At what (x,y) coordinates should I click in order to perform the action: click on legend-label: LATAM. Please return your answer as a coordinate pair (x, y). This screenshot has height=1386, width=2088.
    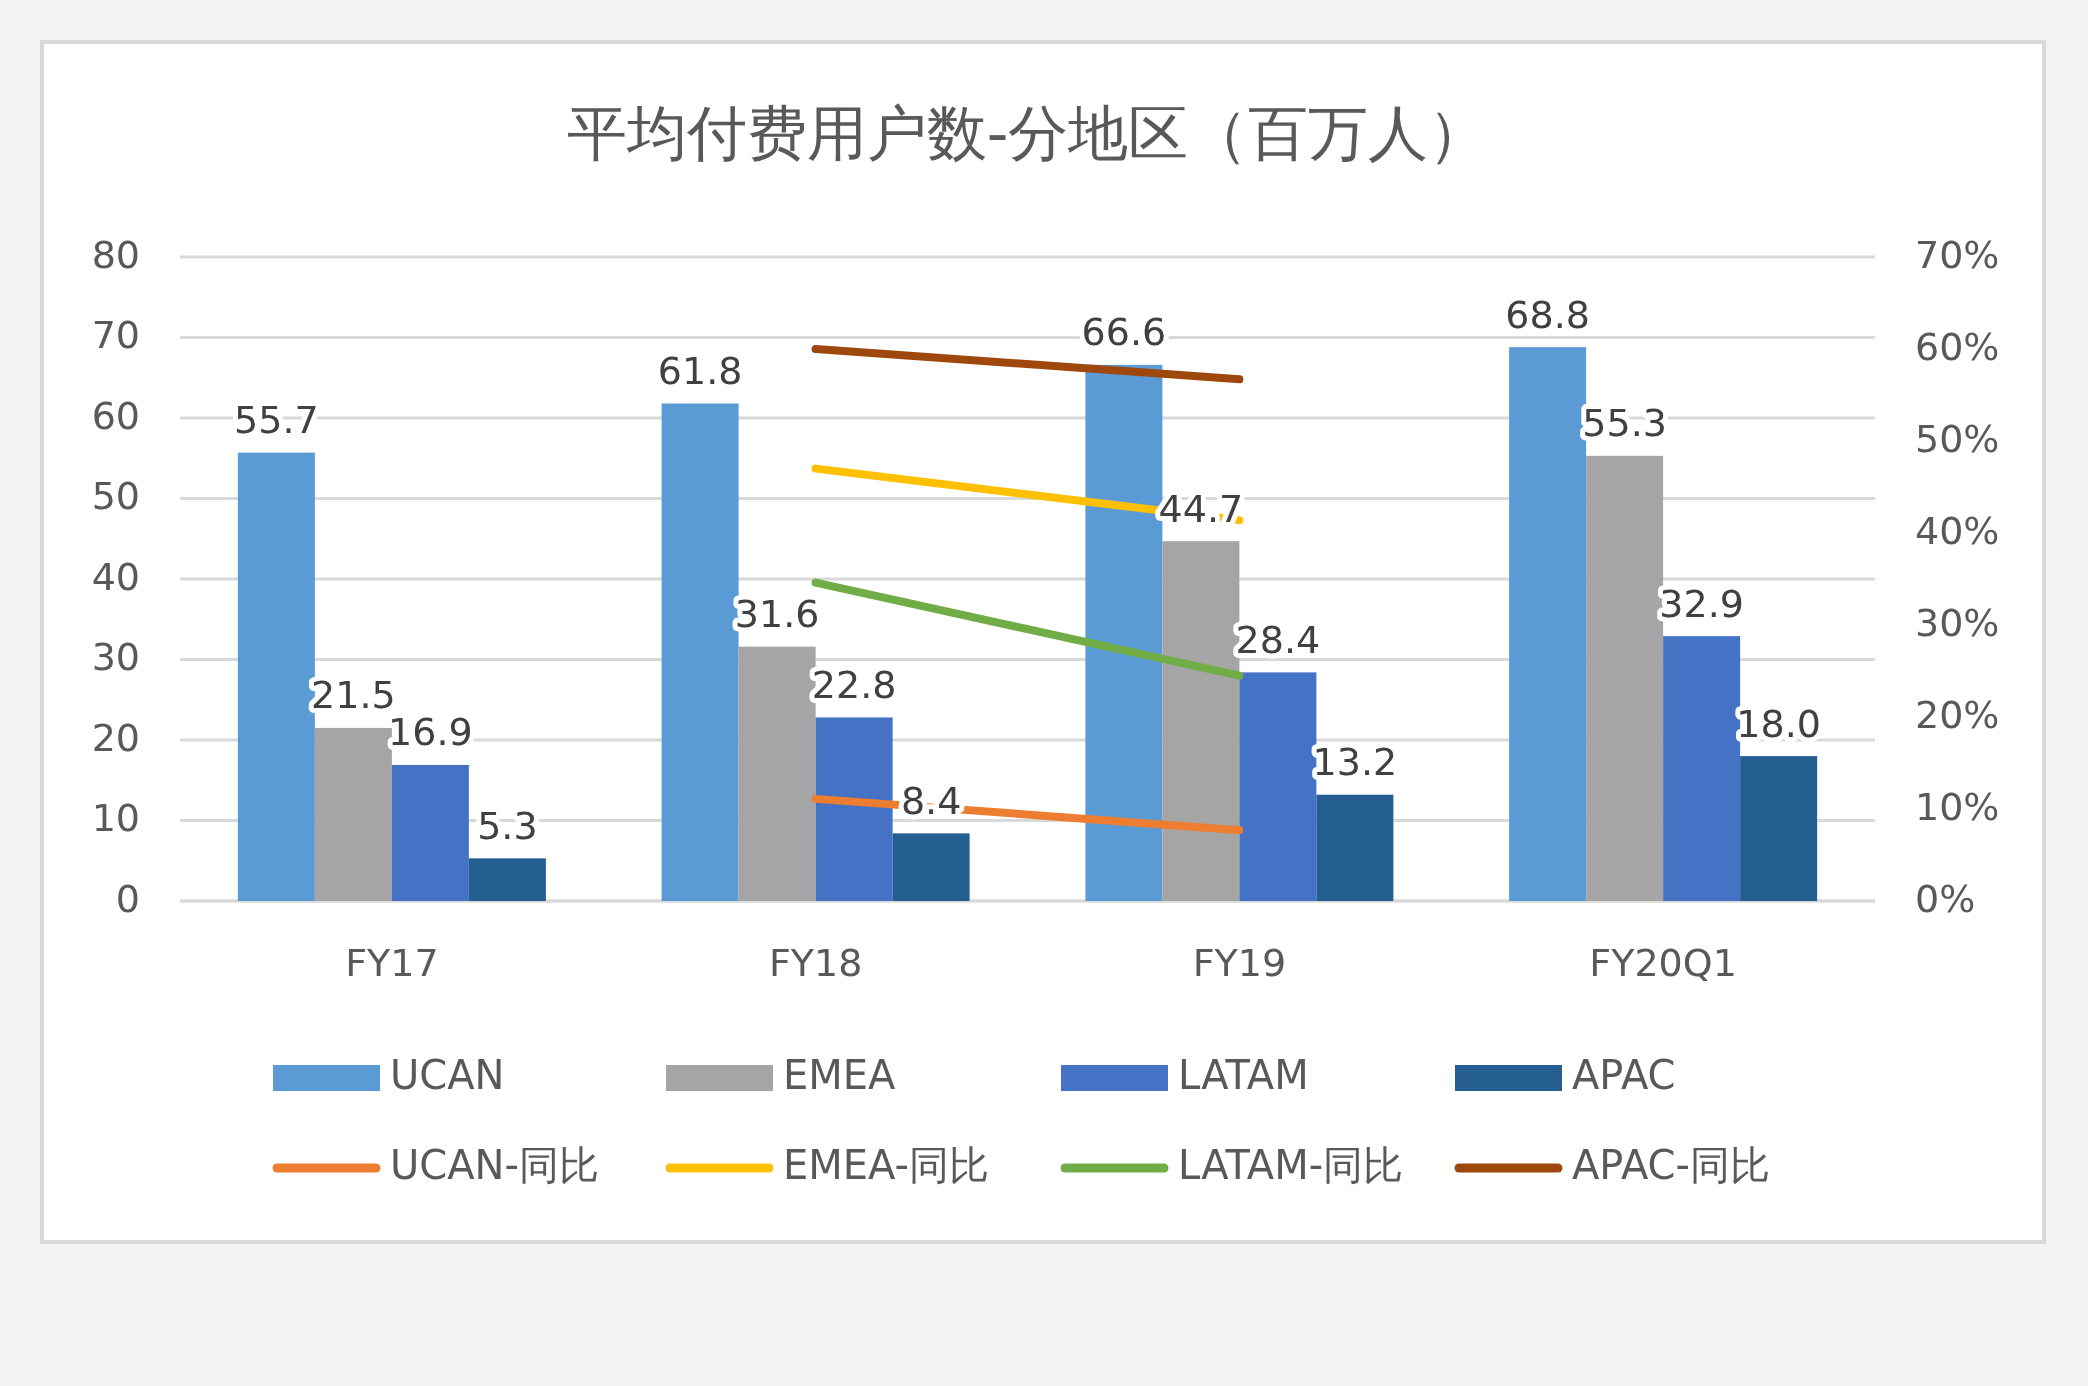
    Looking at the image, I should click on (1243, 1075).